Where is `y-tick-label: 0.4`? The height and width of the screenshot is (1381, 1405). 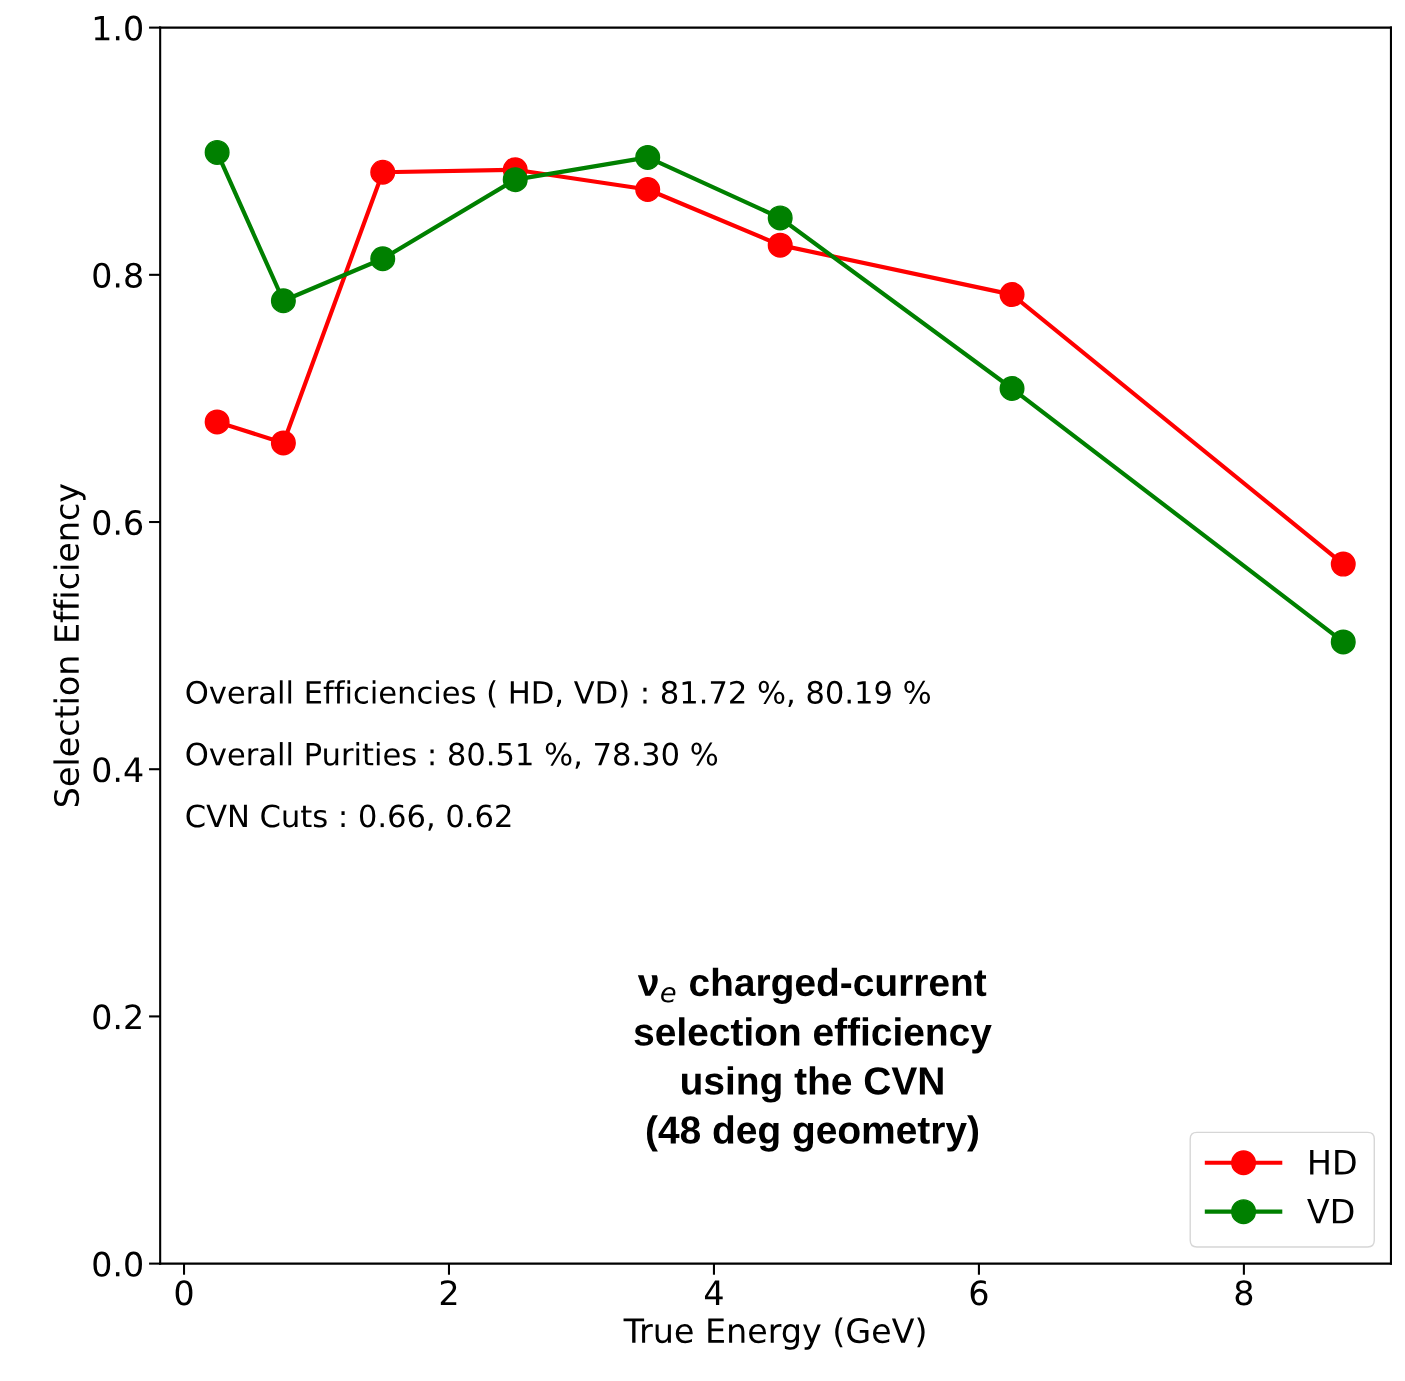
y-tick-label: 0.4 is located at coordinates (118, 770).